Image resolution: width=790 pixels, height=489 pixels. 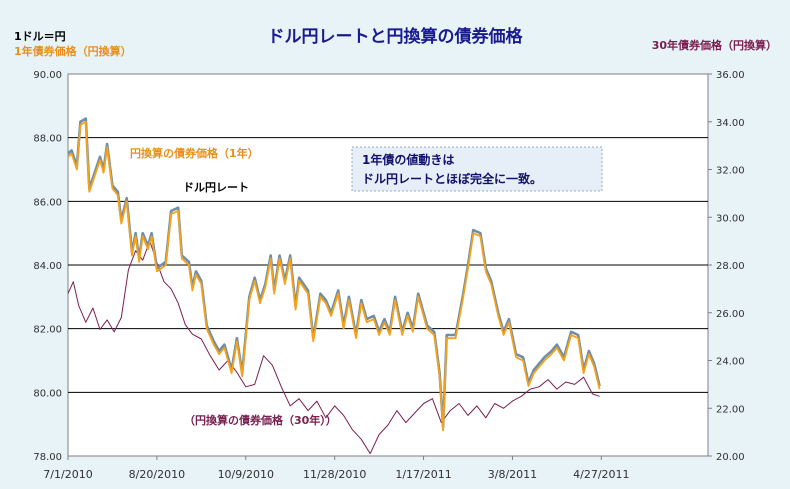 I want to click on y-left-tick-label: 82.00, so click(x=47, y=330).